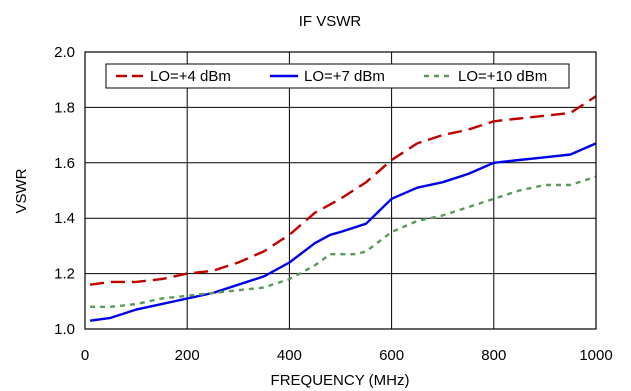 This screenshot has width=631, height=391. Describe the element at coordinates (330, 21) in the screenshot. I see `chart-title: IF VSWR` at that location.